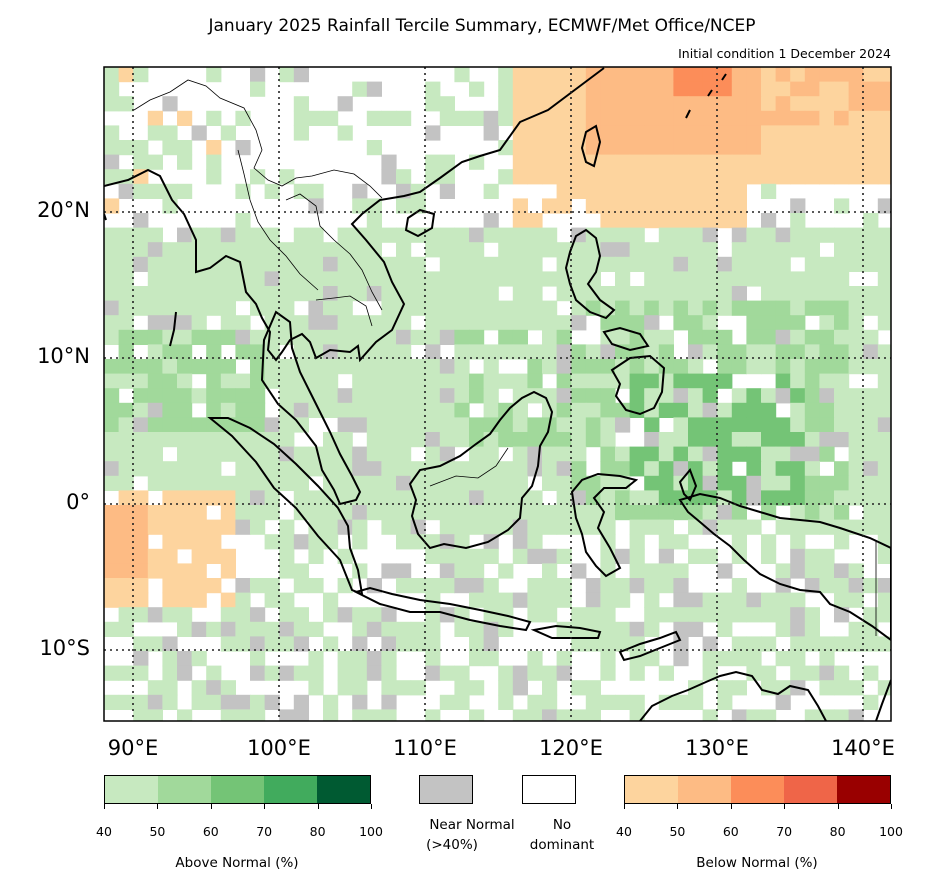 This screenshot has width=926, height=893. I want to click on below-normal-caption: Below Normal (%), so click(756, 863).